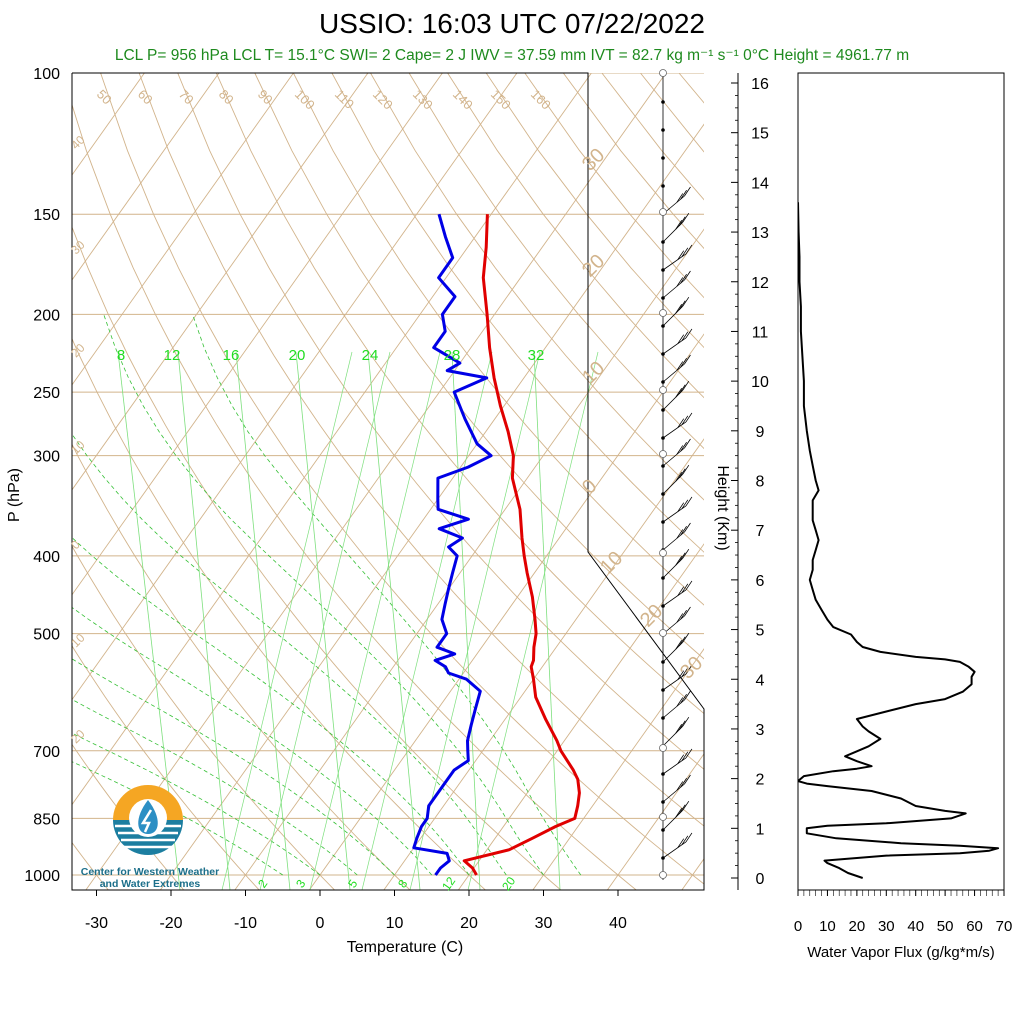  What do you see at coordinates (945, 926) in the screenshot?
I see `flux-tick-label: 50` at bounding box center [945, 926].